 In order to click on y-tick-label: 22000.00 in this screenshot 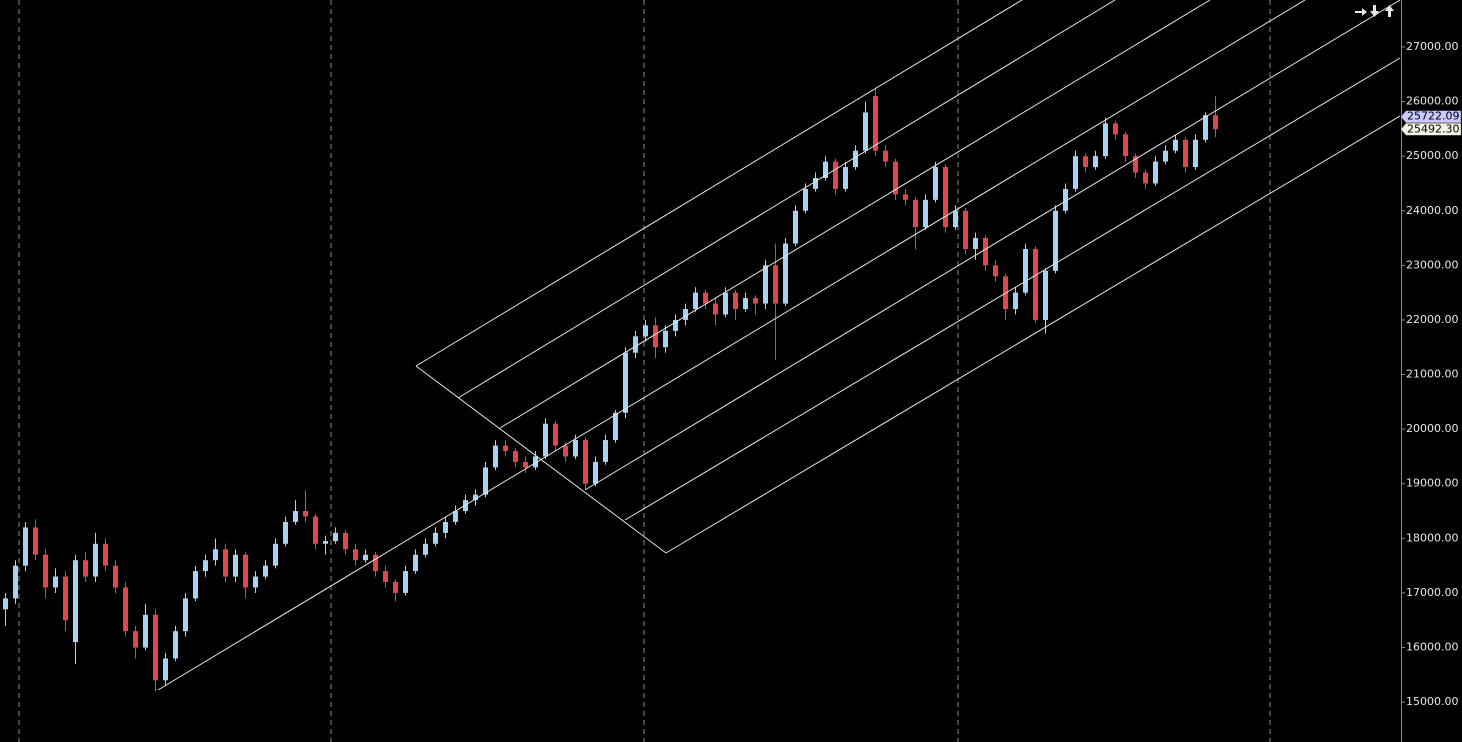, I will do `click(1432, 319)`.